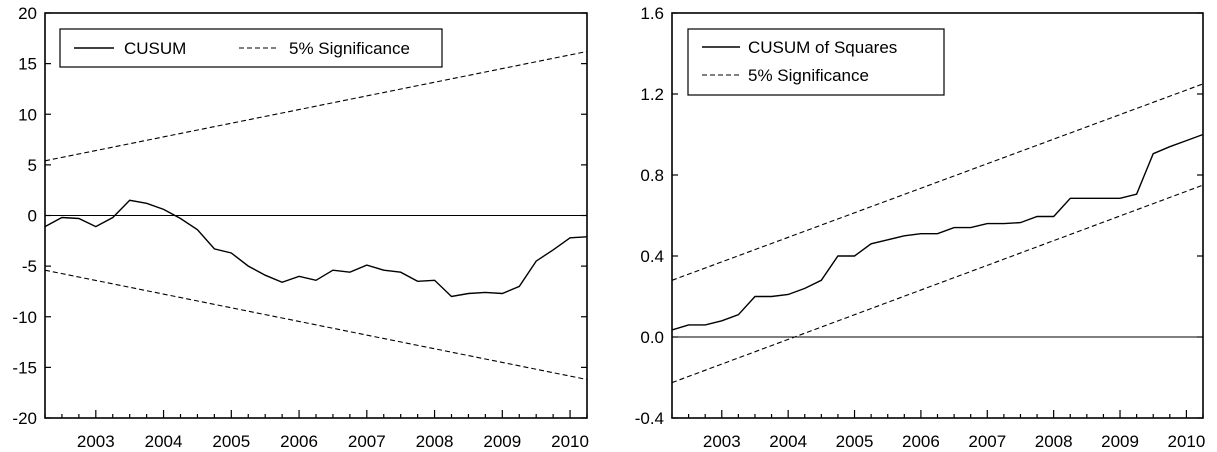 This screenshot has height=452, width=1217. What do you see at coordinates (24, 367) in the screenshot?
I see `y-tick-label: -15` at bounding box center [24, 367].